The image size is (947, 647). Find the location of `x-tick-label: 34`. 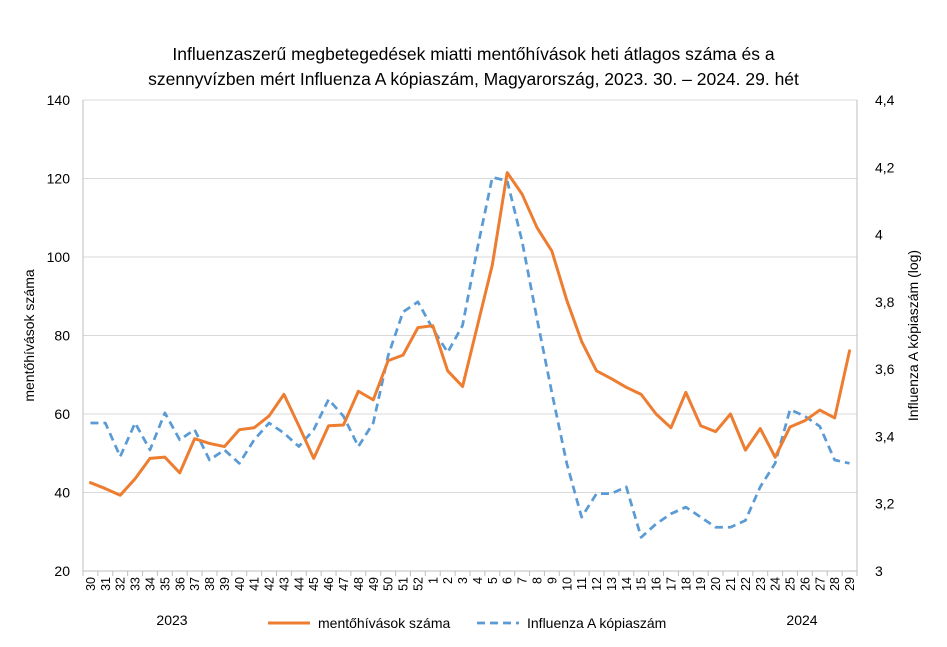

x-tick-label: 34 is located at coordinates (150, 584).